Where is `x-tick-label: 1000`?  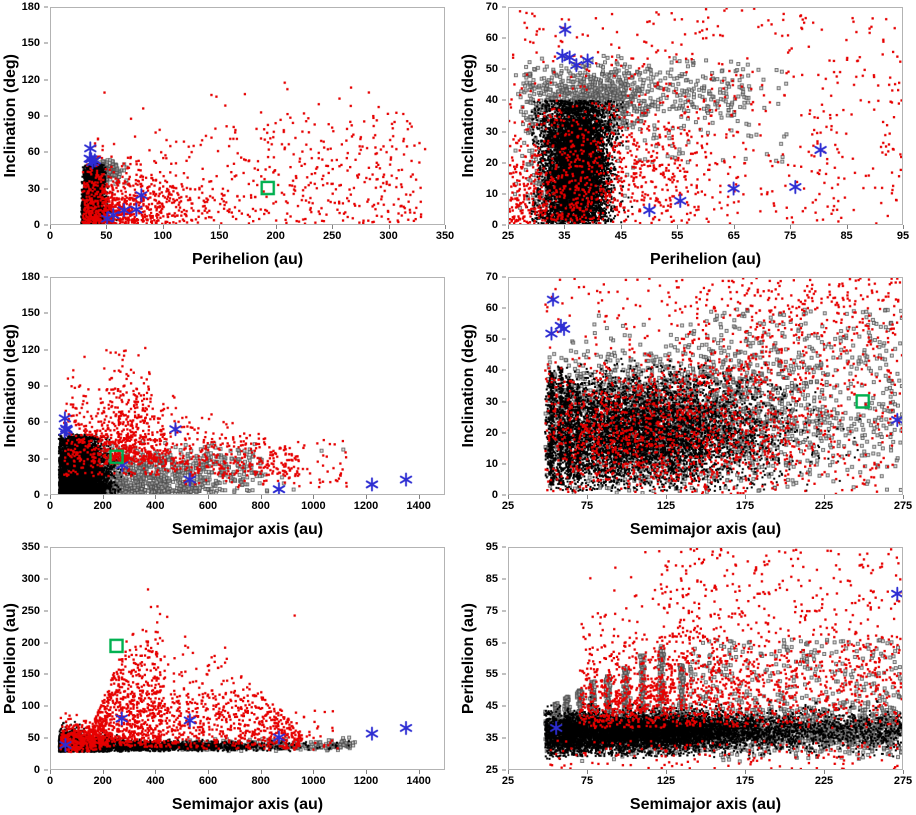
x-tick-label: 1000 is located at coordinates (313, 506).